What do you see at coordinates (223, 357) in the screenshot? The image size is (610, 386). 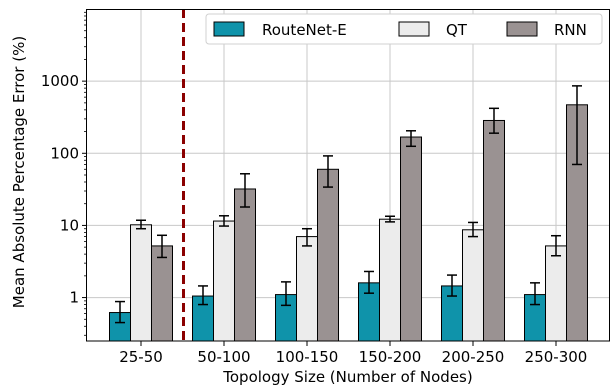 I see `x-tick-label: 50-100` at bounding box center [223, 357].